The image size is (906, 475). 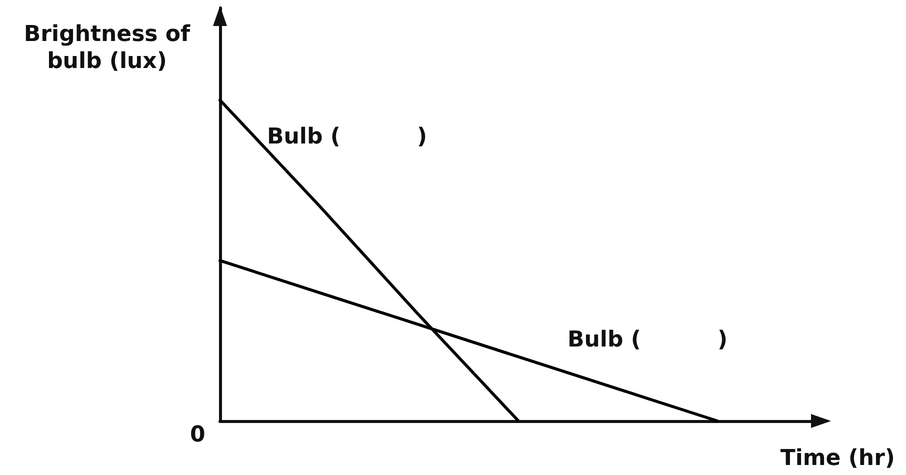 What do you see at coordinates (198, 435) in the screenshot?
I see `text: 0` at bounding box center [198, 435].